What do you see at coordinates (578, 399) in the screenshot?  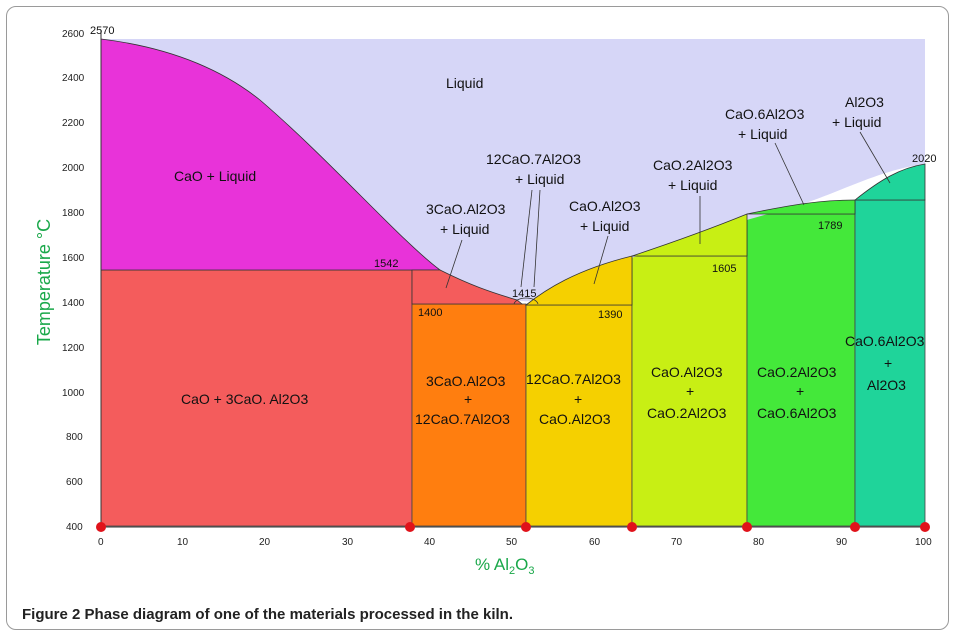 I see `label-c12a7-ca-plus: +` at bounding box center [578, 399].